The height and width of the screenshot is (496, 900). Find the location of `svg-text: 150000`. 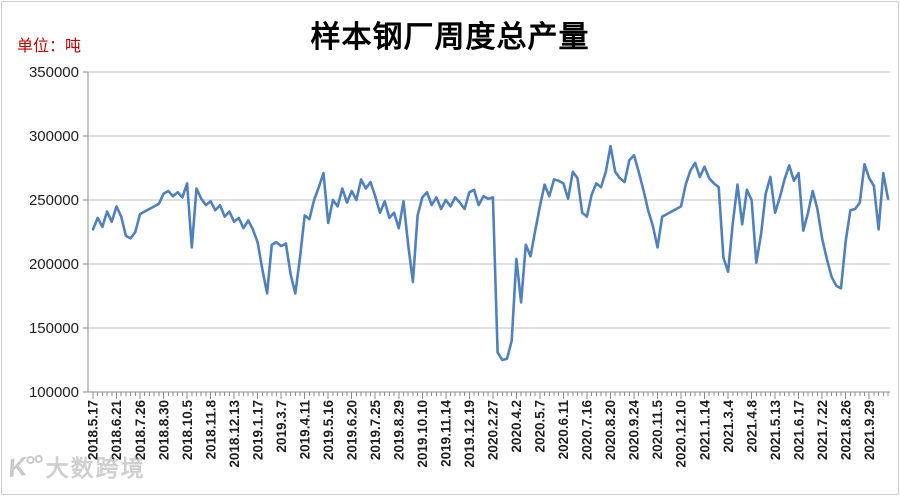

svg-text: 150000 is located at coordinates (54, 328).